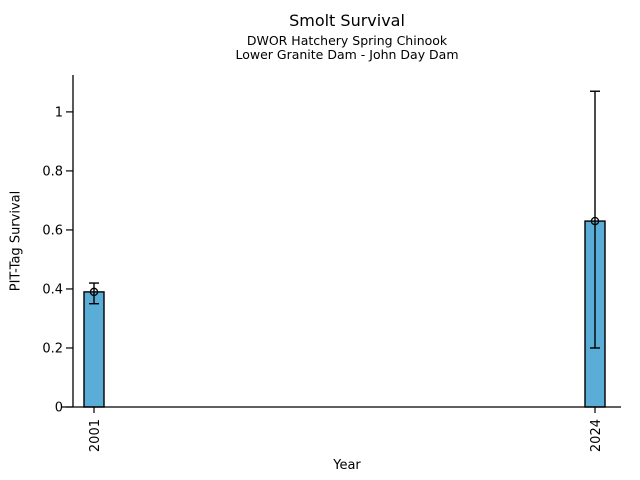 The image size is (640, 480). Describe the element at coordinates (59, 112) in the screenshot. I see `y-tick-label: 1` at that location.